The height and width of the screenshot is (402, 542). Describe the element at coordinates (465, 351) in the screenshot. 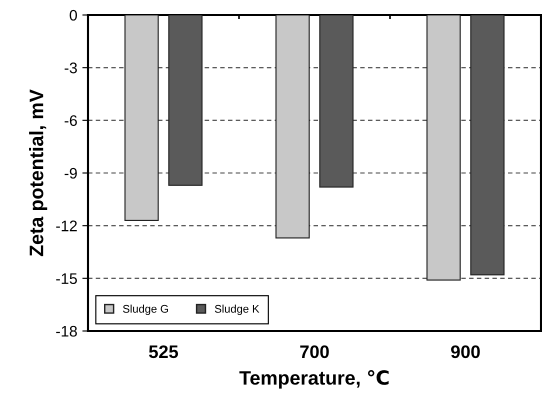

I see `x-tick-label: 900` at that location.